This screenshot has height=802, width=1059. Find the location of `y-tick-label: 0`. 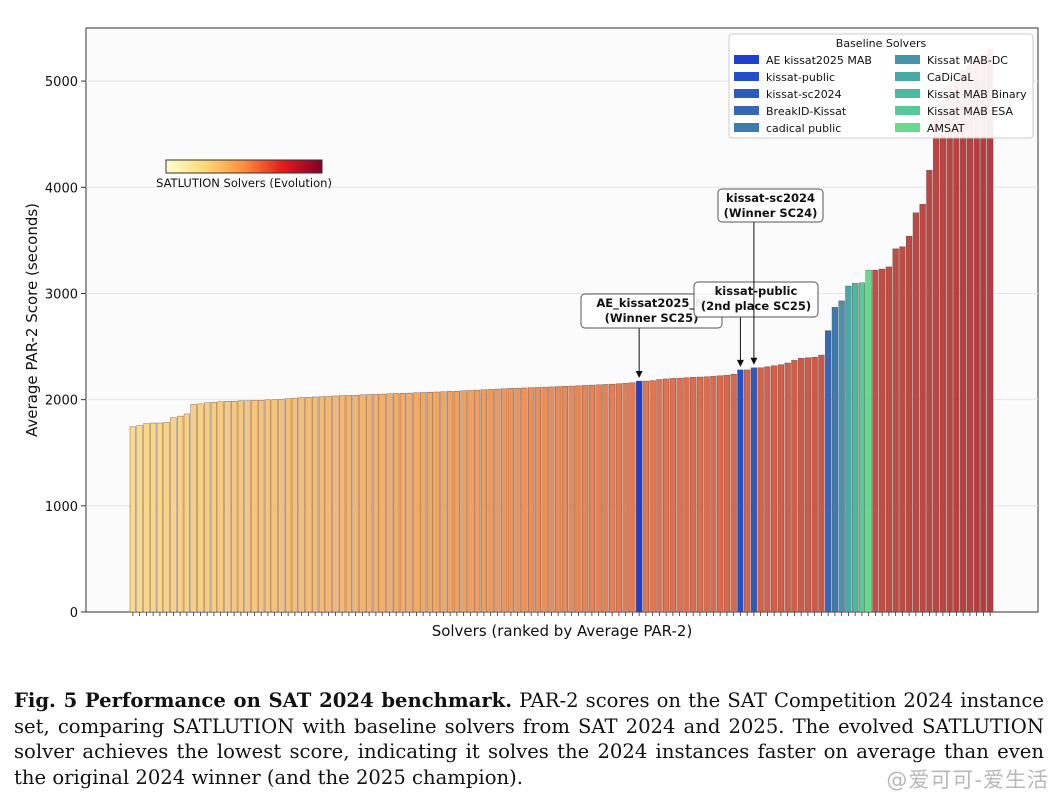

y-tick-label: 0 is located at coordinates (74, 613).